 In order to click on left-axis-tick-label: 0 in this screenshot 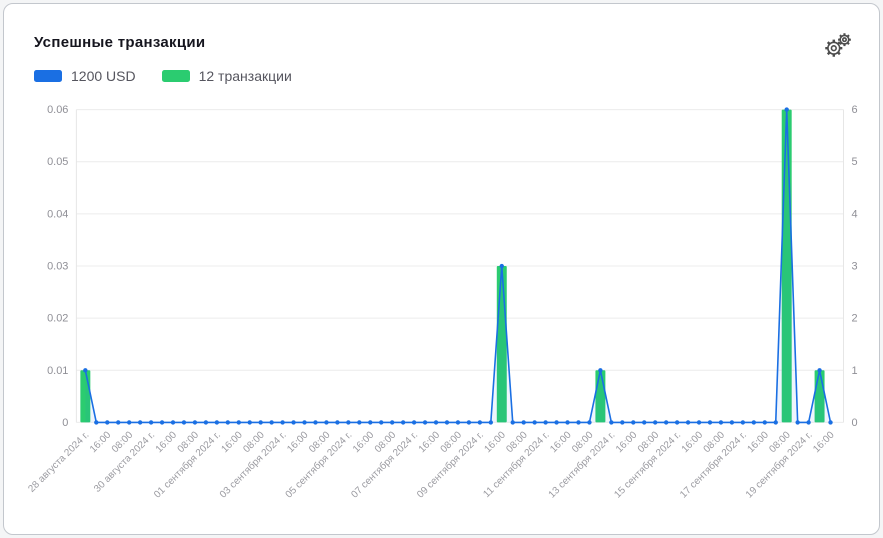, I will do `click(65, 423)`.